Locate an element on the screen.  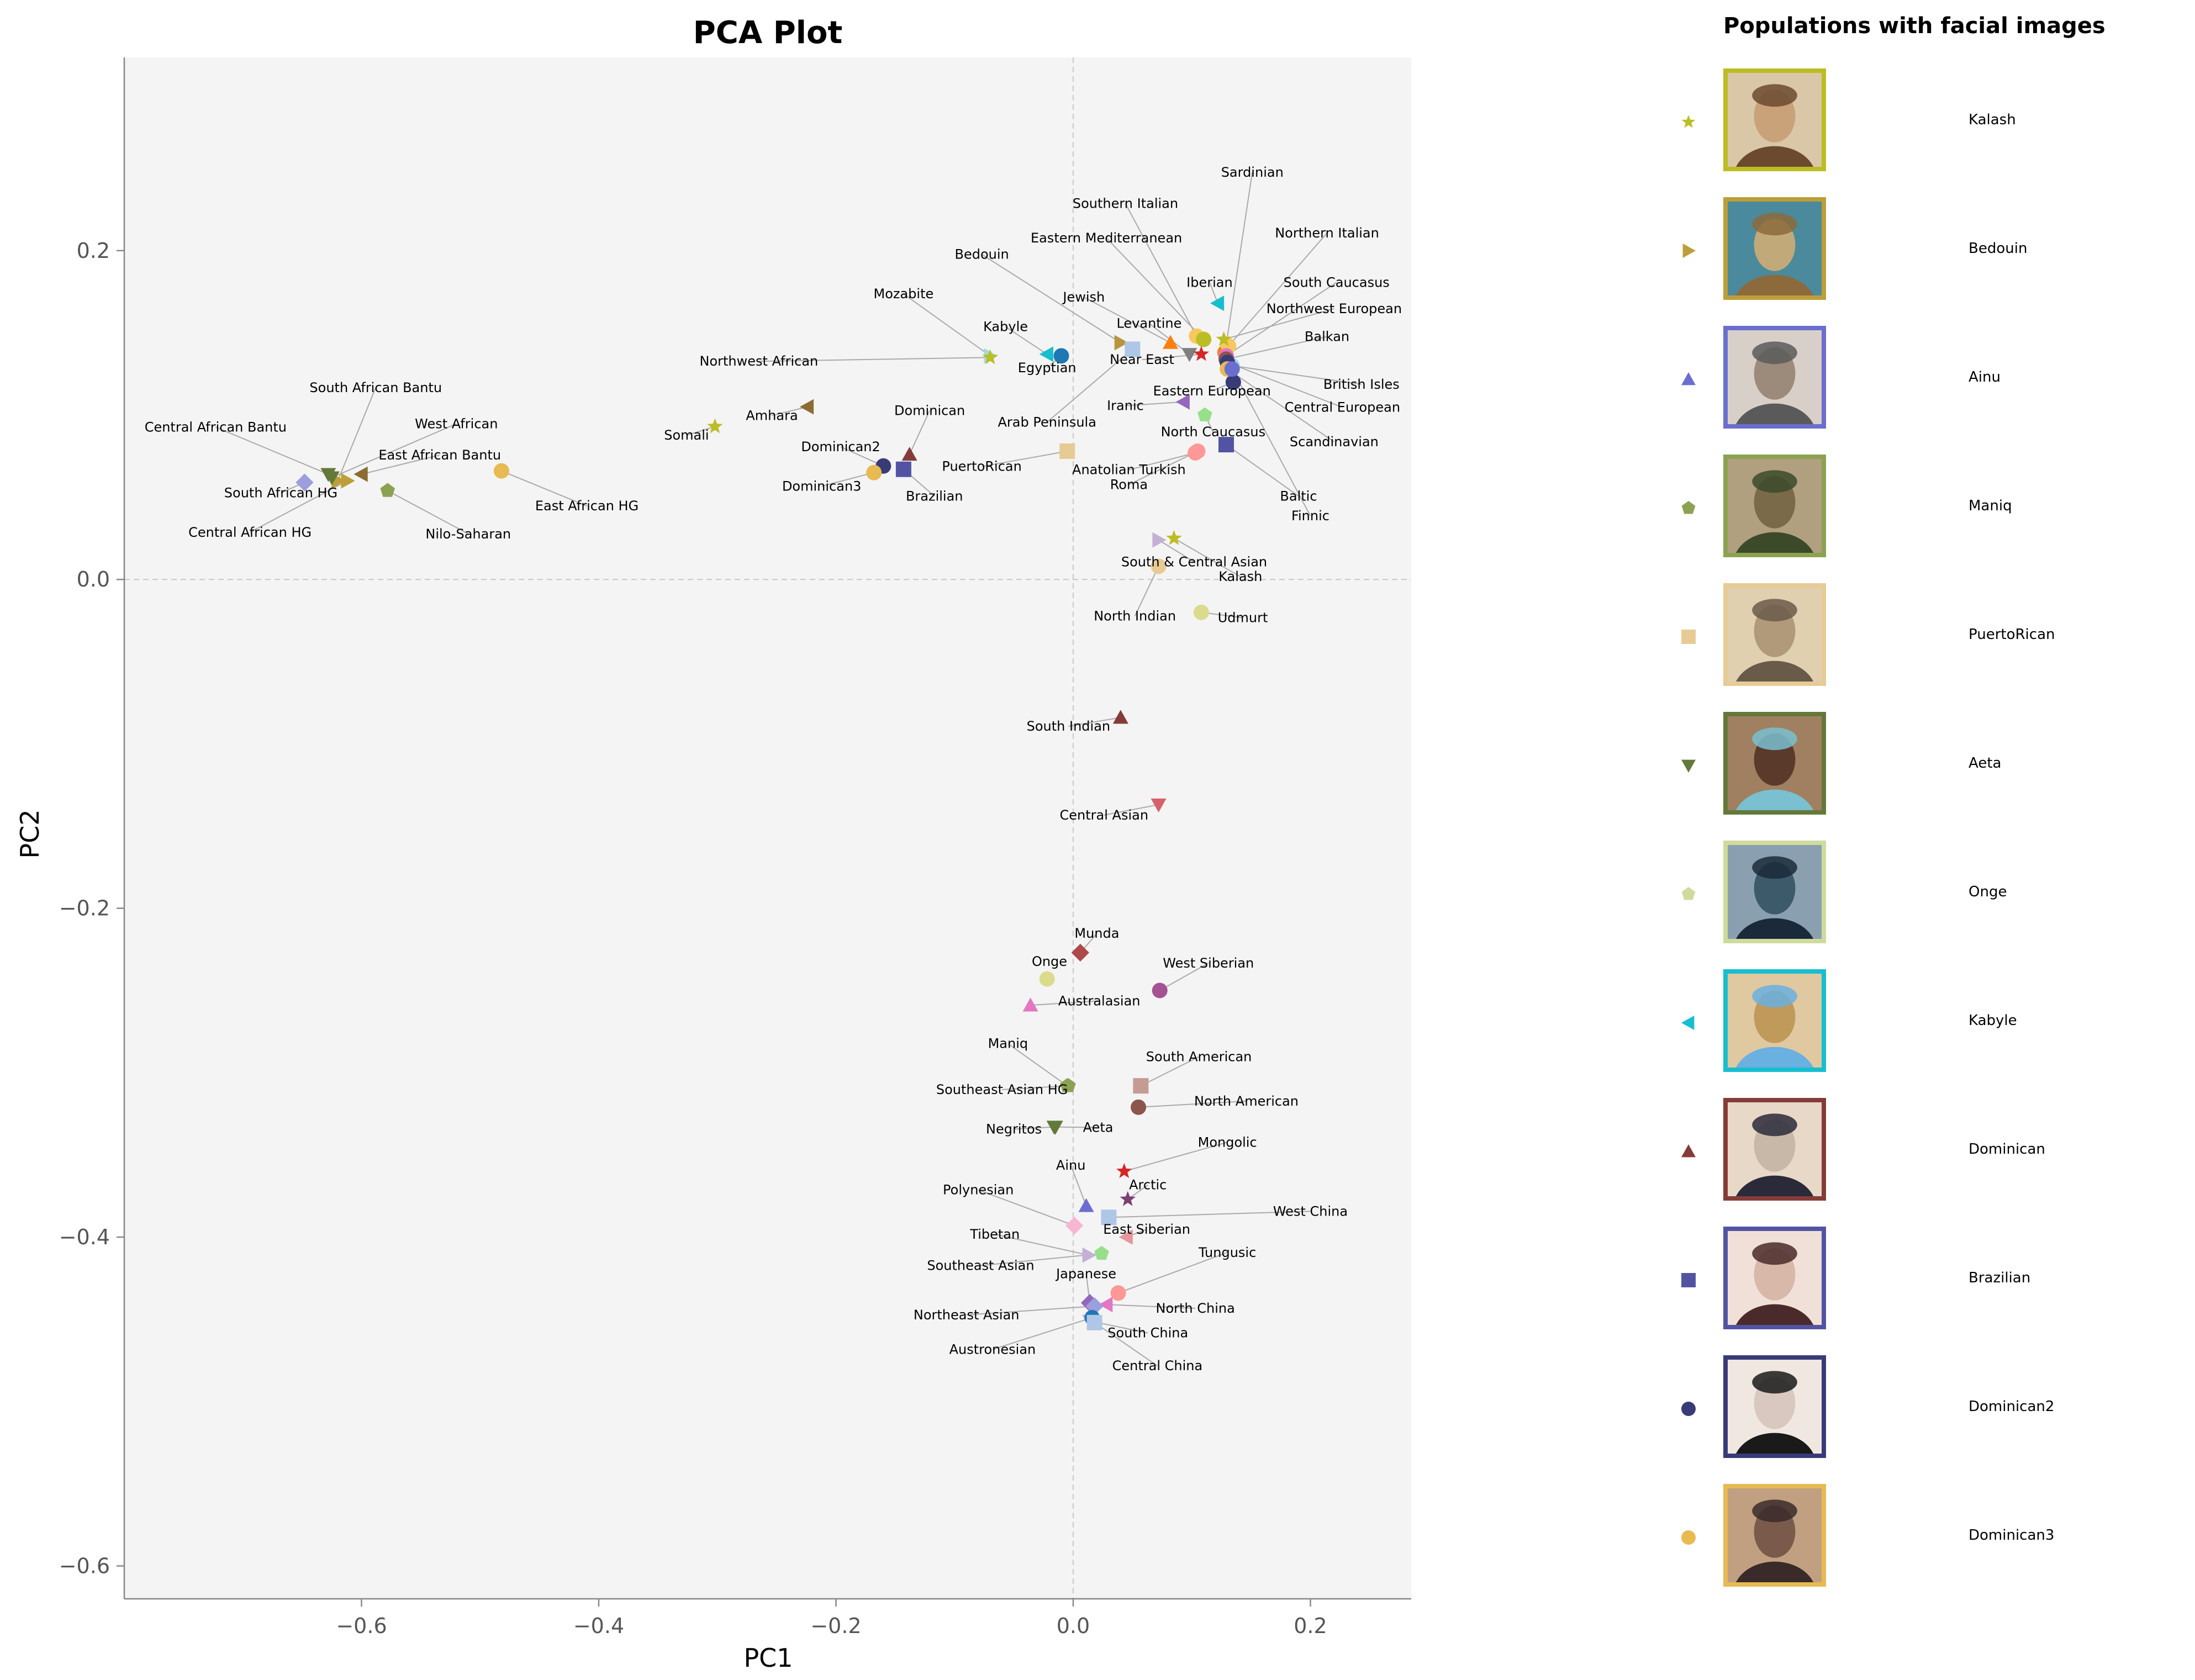
legend-item: Bedouin is located at coordinates (1920, 251).